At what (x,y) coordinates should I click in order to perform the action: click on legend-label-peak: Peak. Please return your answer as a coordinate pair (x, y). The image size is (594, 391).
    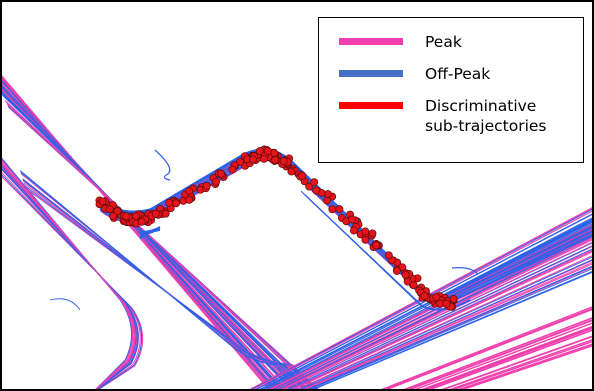
    Looking at the image, I should click on (443, 42).